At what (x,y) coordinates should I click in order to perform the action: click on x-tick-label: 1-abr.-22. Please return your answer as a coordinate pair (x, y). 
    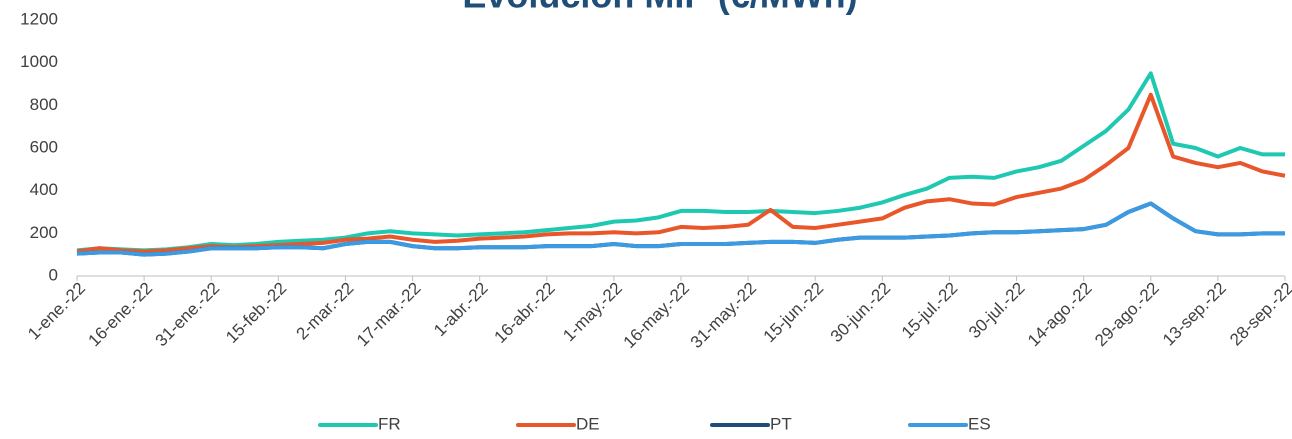
    Looking at the image, I should click on (461, 310).